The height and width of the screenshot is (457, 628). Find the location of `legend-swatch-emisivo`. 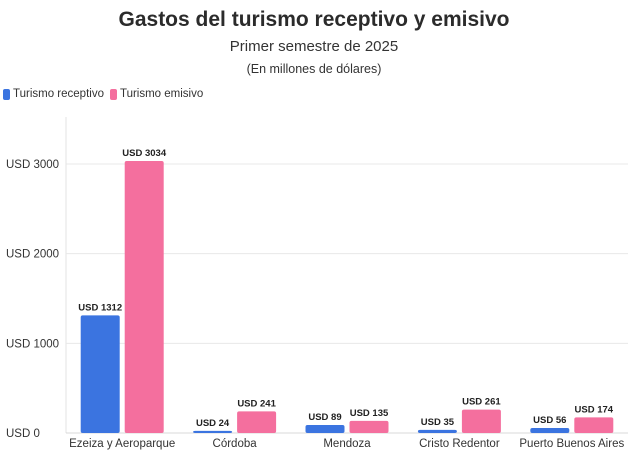

legend-swatch-emisivo is located at coordinates (113, 94).